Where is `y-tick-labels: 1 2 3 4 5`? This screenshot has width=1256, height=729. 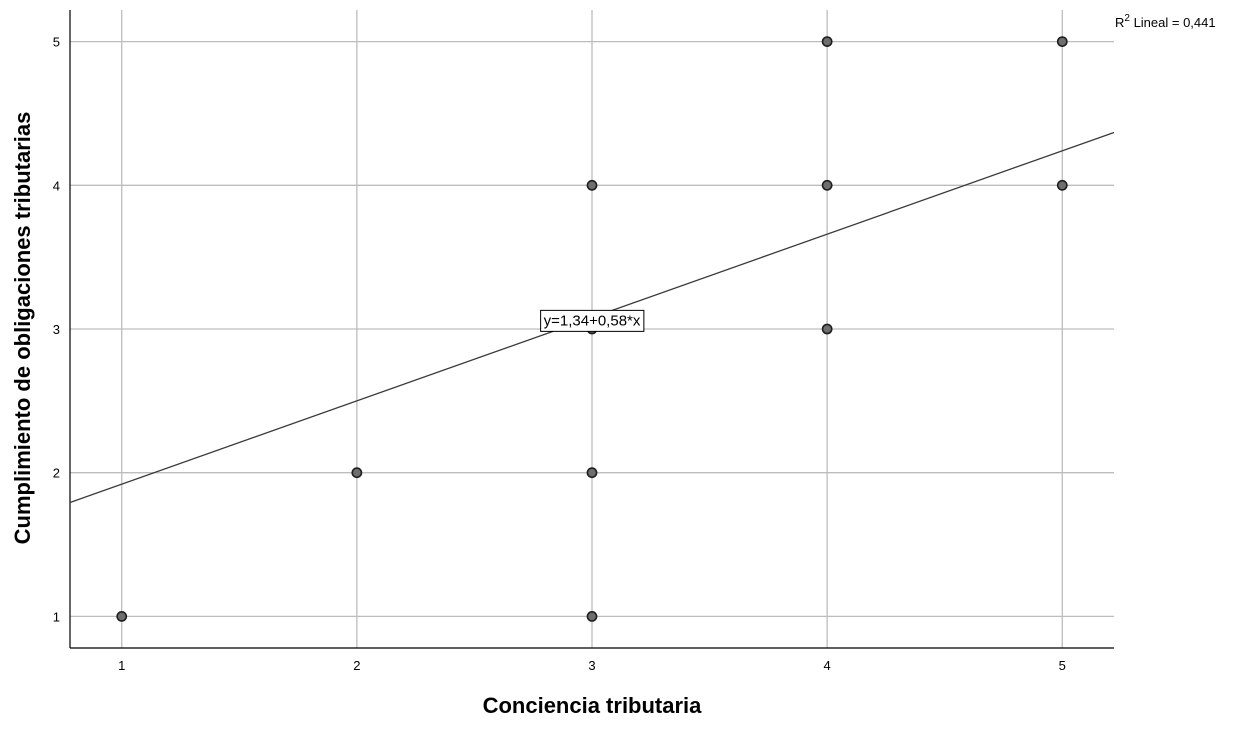 y-tick-labels: 1 2 3 4 5 is located at coordinates (56, 330).